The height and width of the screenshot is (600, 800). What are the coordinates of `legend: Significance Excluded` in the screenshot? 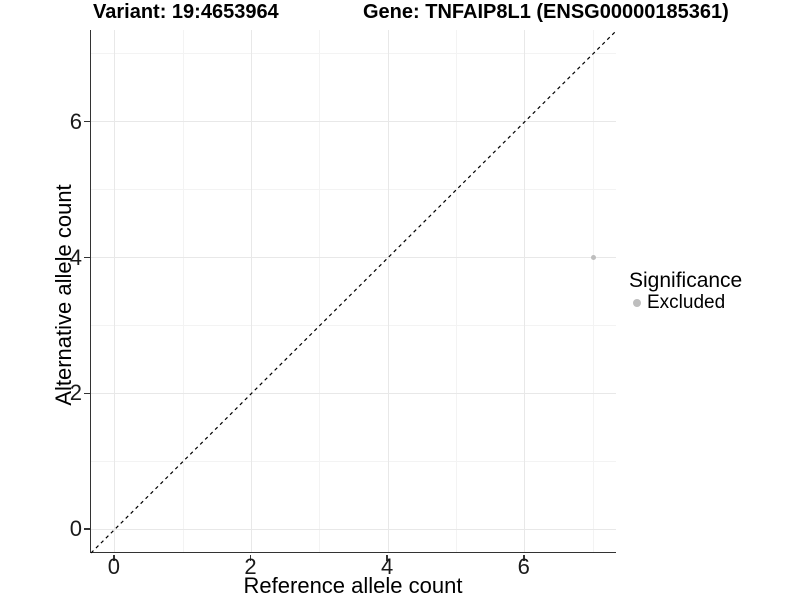 It's located at (685, 290).